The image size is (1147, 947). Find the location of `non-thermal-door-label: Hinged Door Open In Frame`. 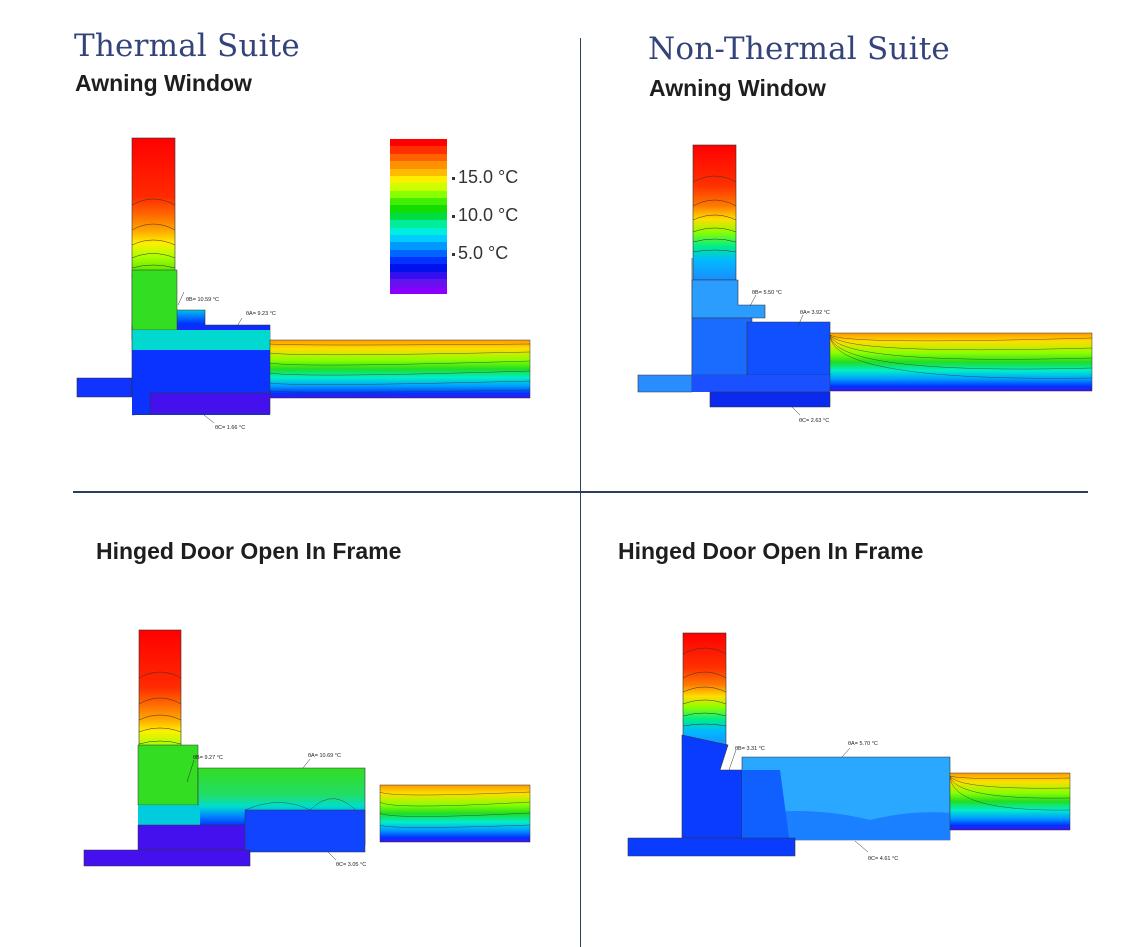

non-thermal-door-label: Hinged Door Open In Frame is located at coordinates (771, 551).